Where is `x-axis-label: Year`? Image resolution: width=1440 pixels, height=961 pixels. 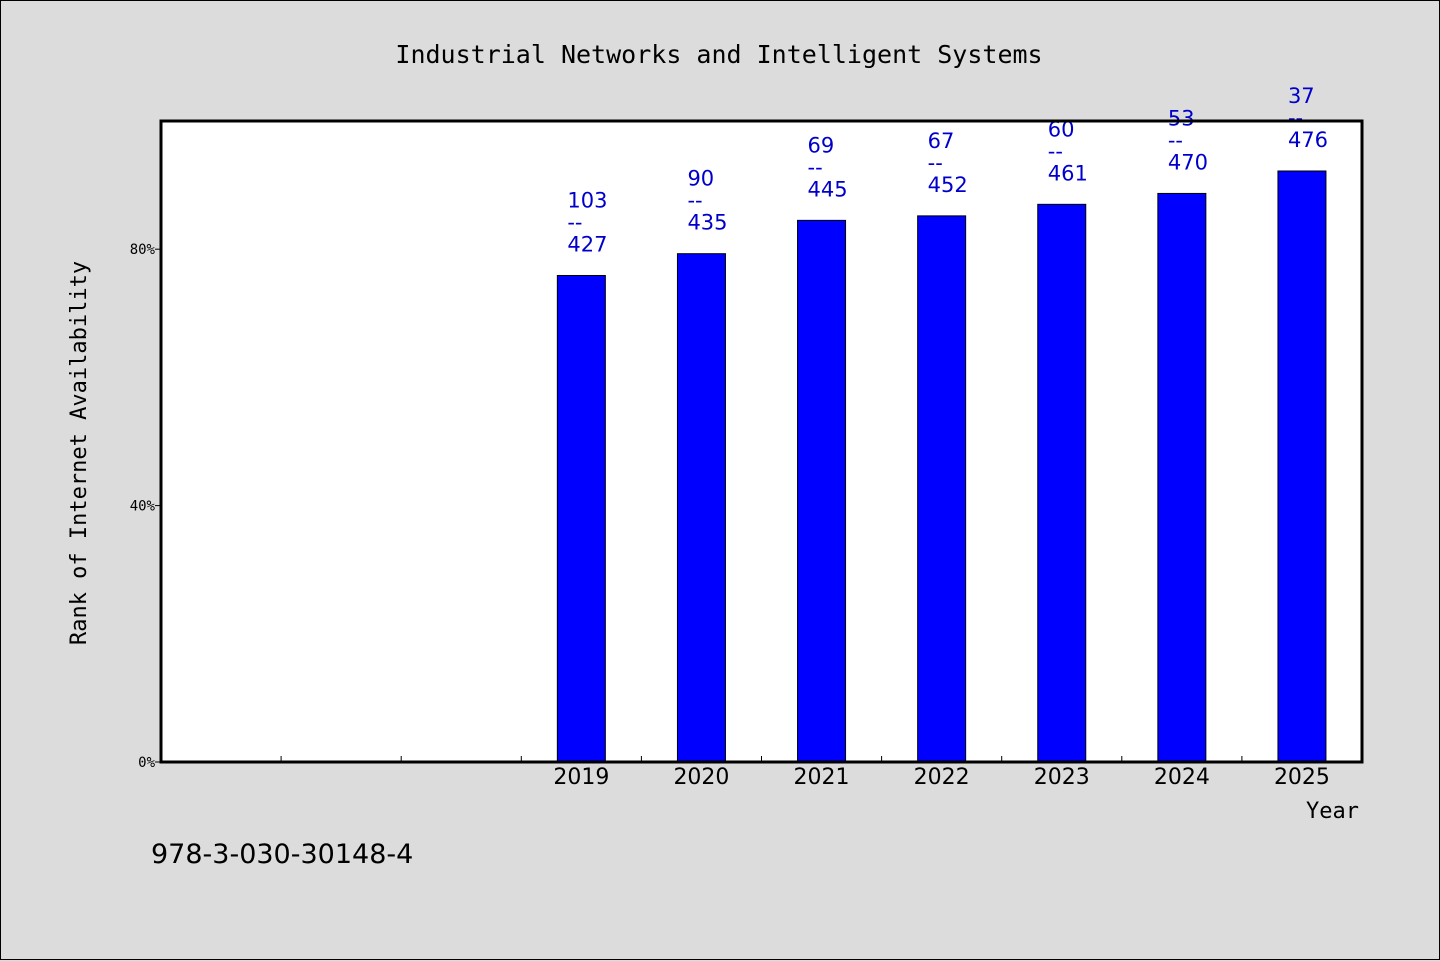
x-axis-label: Year is located at coordinates (1332, 811).